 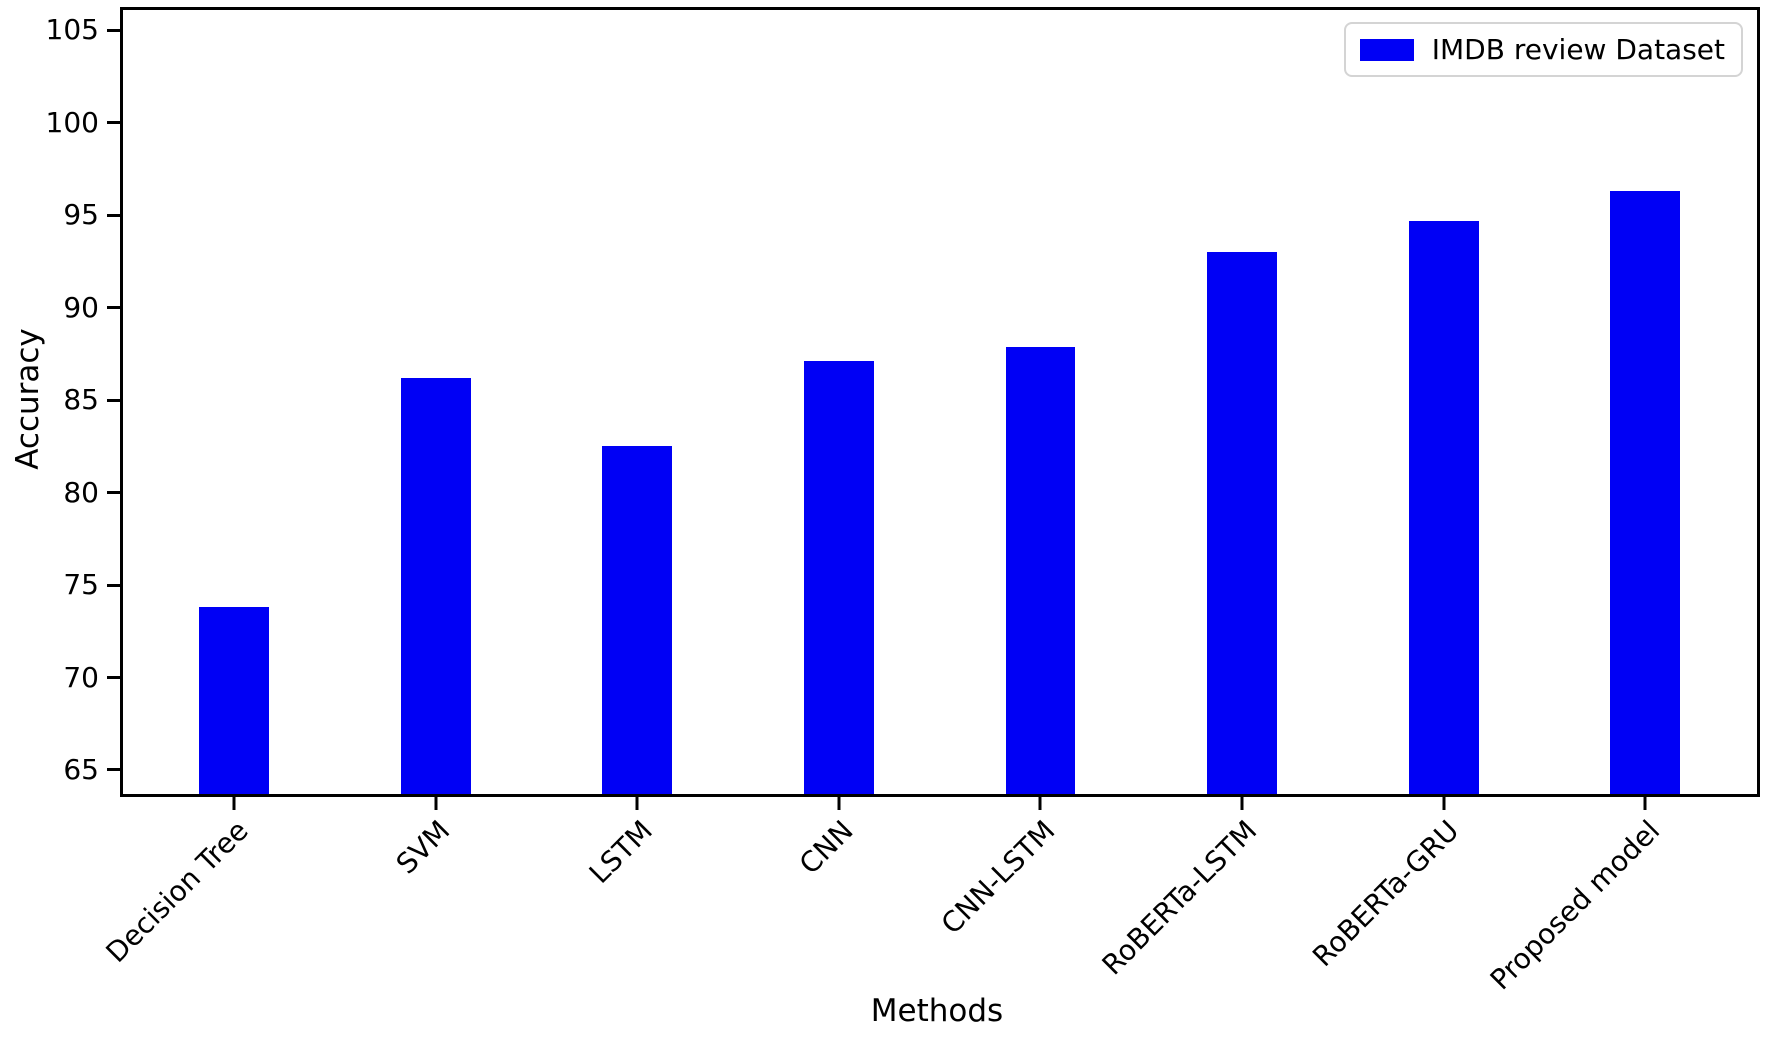 What do you see at coordinates (177, 891) in the screenshot?
I see `x-tick-label: Decision Tree` at bounding box center [177, 891].